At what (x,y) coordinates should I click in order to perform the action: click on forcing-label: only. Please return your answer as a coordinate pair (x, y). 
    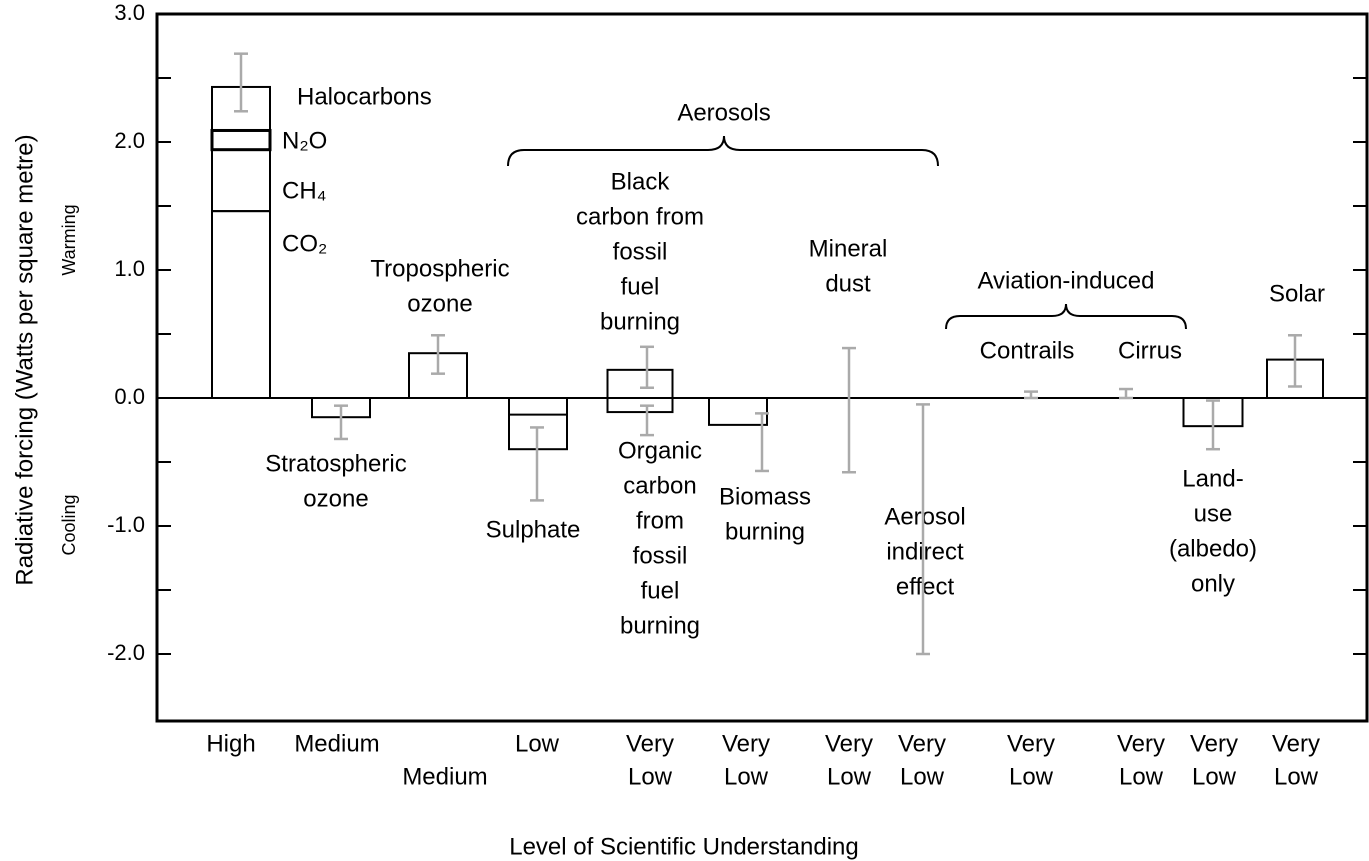
    Looking at the image, I should click on (1213, 583).